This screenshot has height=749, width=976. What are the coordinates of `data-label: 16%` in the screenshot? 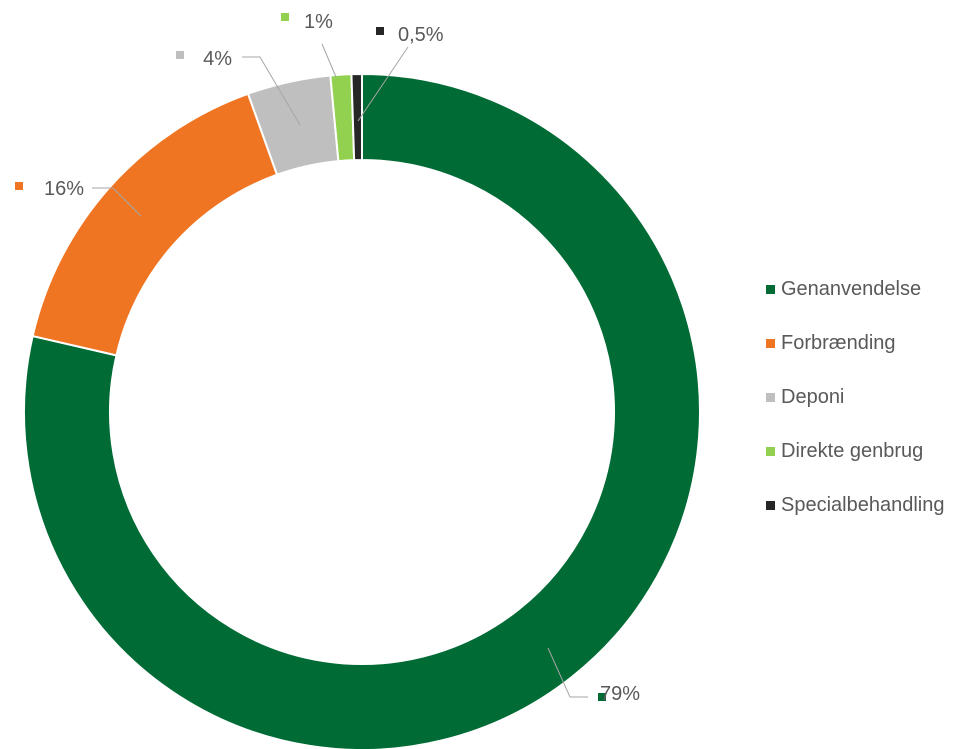 It's located at (64, 189).